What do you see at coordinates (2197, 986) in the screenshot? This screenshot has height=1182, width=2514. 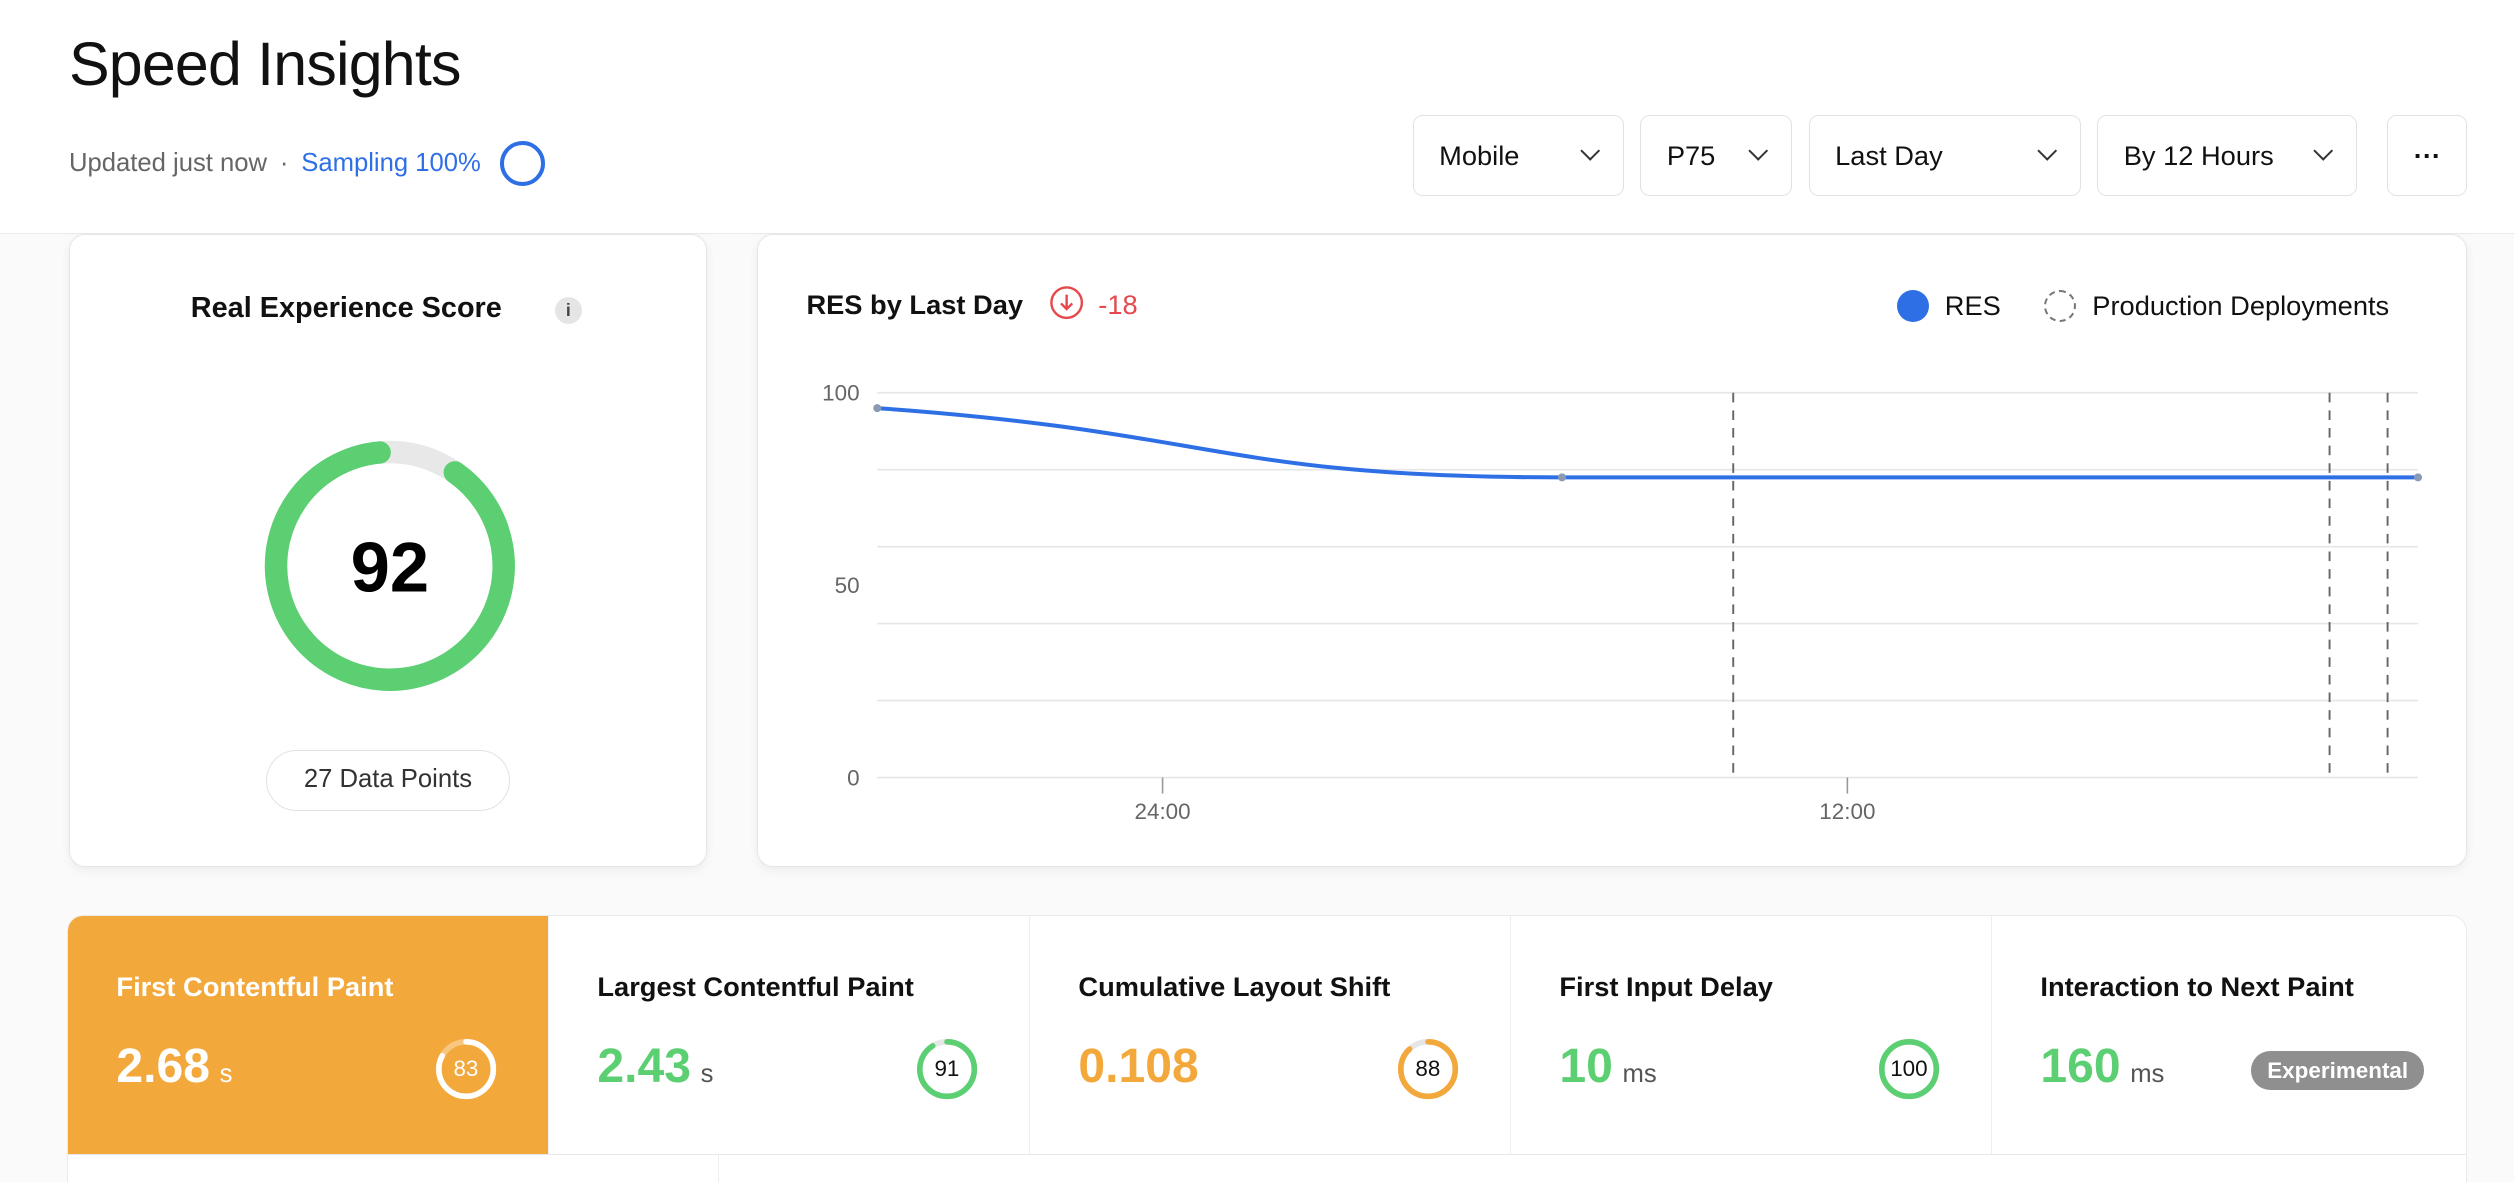 I see `metric-label: Interaction to Next Paint` at bounding box center [2197, 986].